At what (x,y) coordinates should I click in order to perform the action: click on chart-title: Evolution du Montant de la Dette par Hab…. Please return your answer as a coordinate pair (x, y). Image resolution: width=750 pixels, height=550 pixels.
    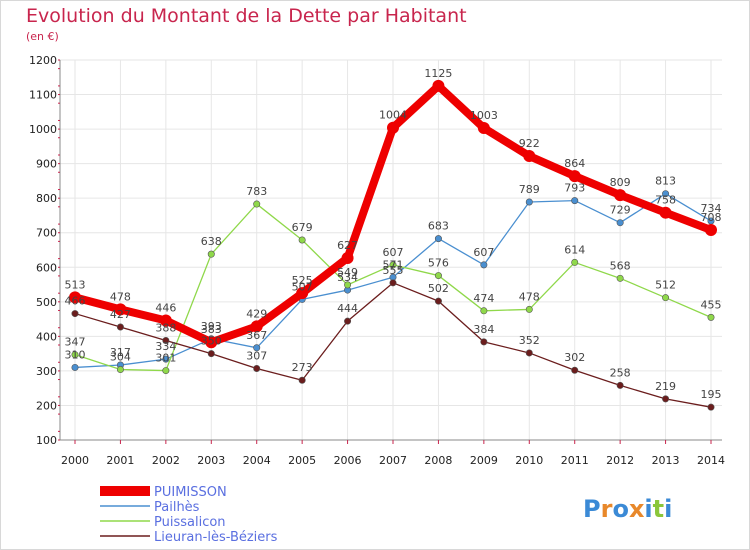
    Looking at the image, I should click on (246, 16).